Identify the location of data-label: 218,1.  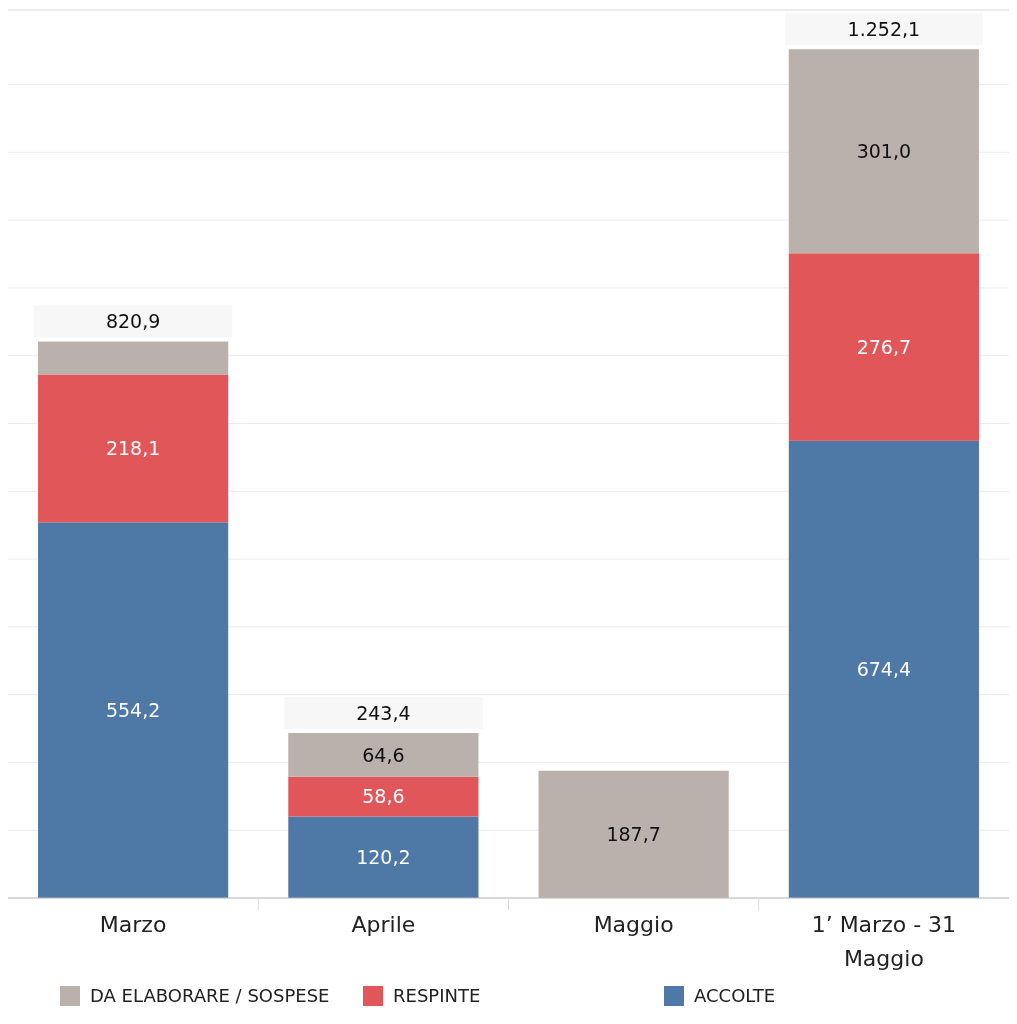
(133, 448).